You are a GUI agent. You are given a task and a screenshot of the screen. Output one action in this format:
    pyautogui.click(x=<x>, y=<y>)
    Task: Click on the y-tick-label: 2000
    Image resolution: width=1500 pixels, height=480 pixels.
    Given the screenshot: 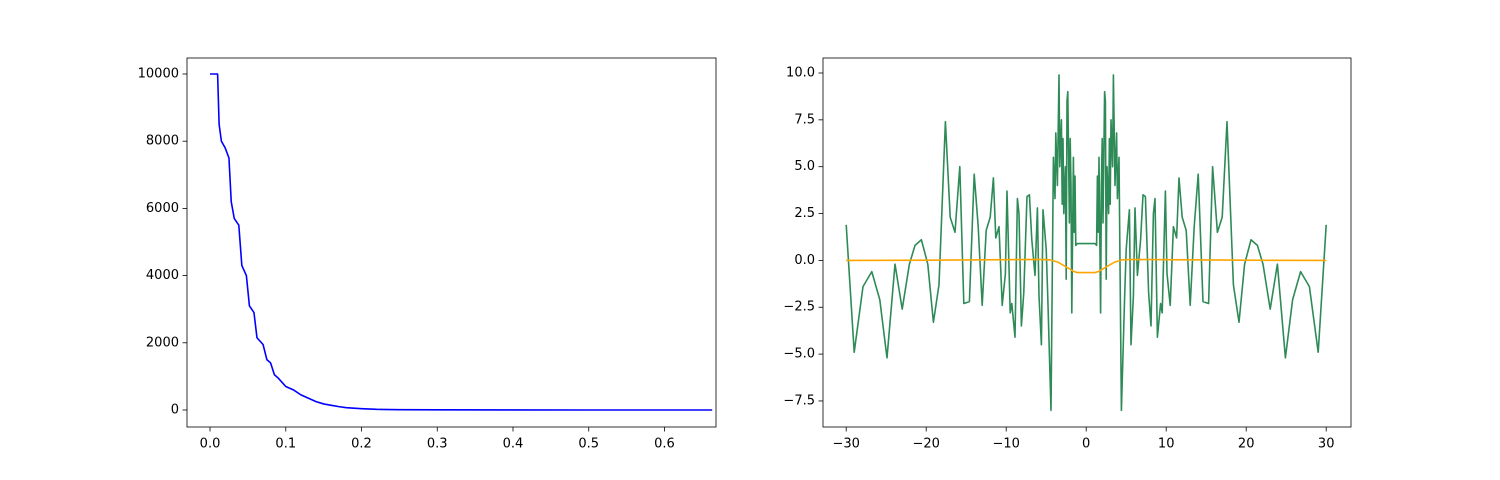 What is the action you would take?
    pyautogui.click(x=162, y=342)
    